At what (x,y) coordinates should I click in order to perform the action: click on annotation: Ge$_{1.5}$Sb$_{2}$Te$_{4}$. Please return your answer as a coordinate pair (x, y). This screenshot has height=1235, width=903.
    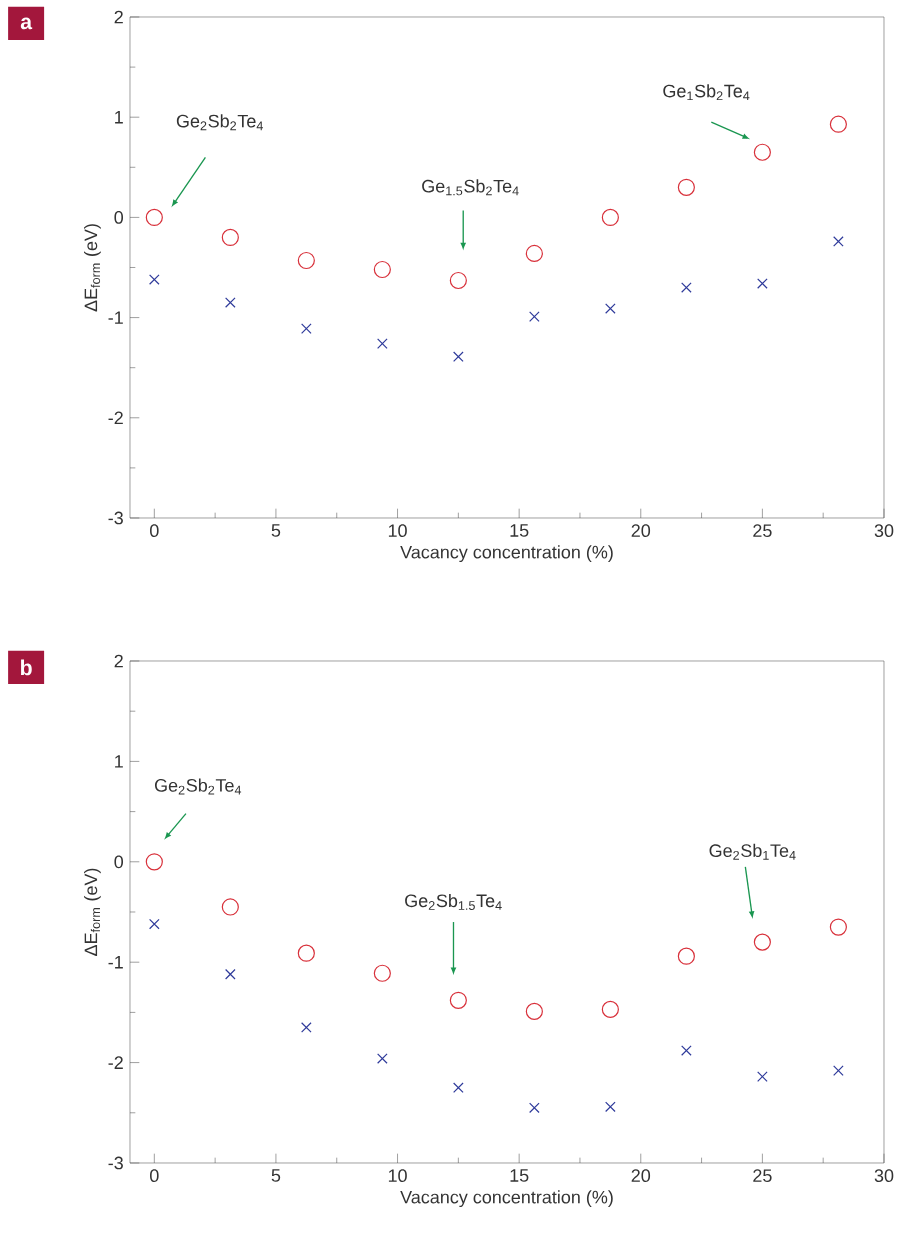
    Looking at the image, I should click on (470, 187).